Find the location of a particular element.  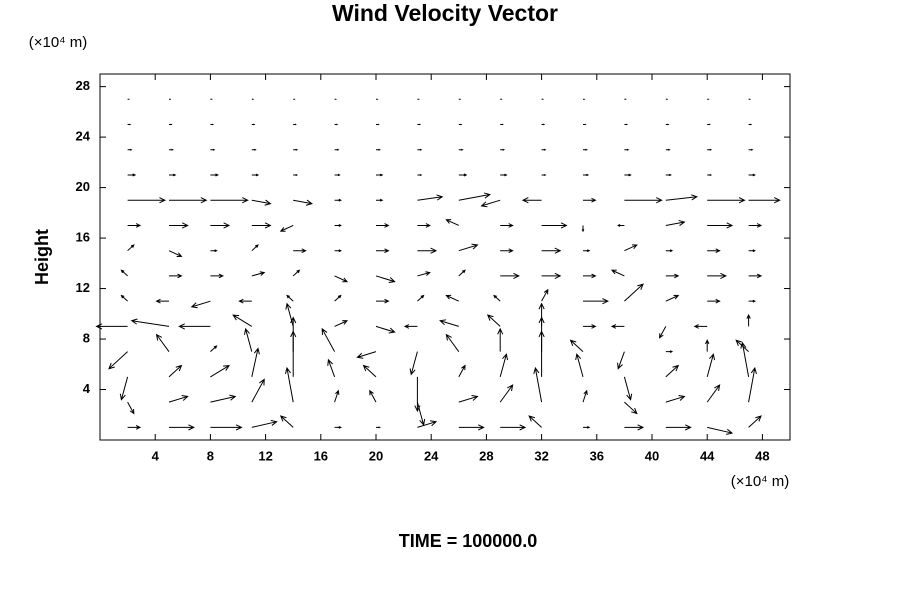

y-tick-label: 24 is located at coordinates (83, 136).